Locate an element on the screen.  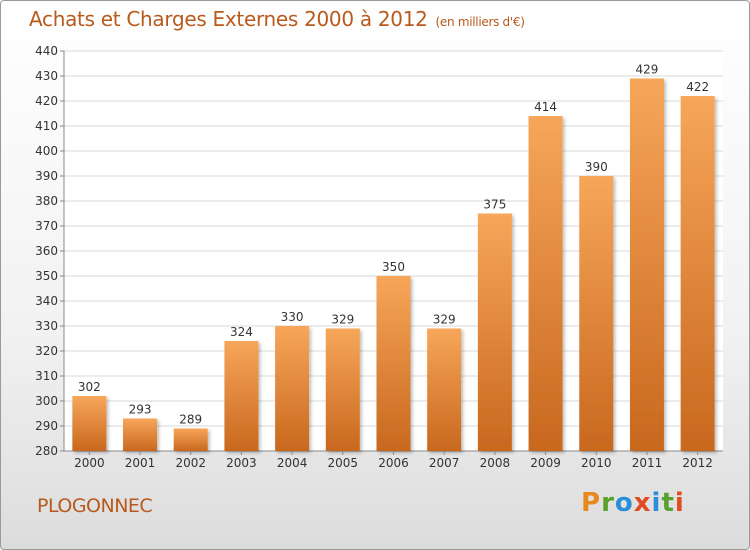
bar-value-label: 422 is located at coordinates (697, 87).